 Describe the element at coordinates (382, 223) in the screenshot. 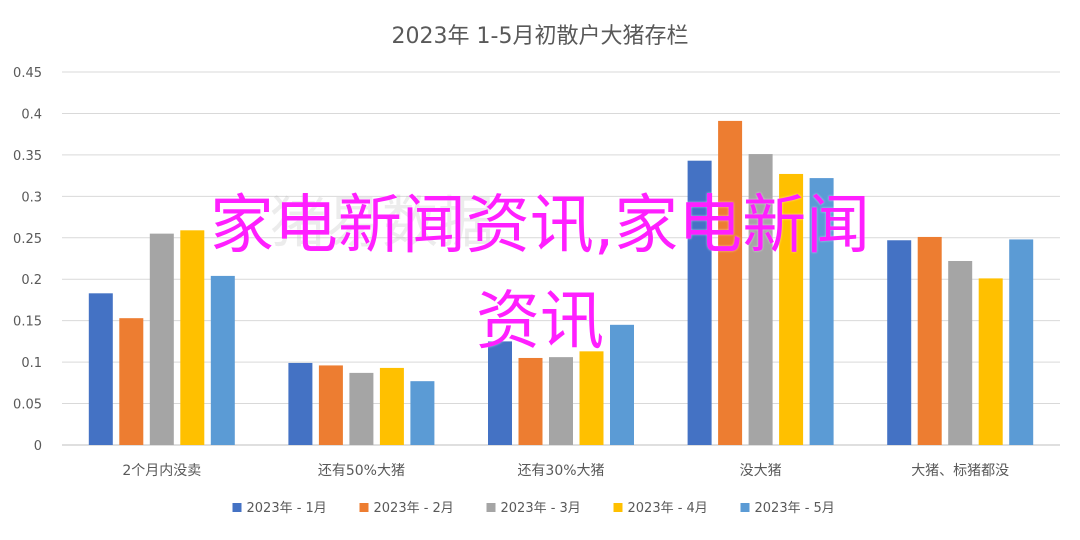

I see `watermark: 猪易数据` at that location.